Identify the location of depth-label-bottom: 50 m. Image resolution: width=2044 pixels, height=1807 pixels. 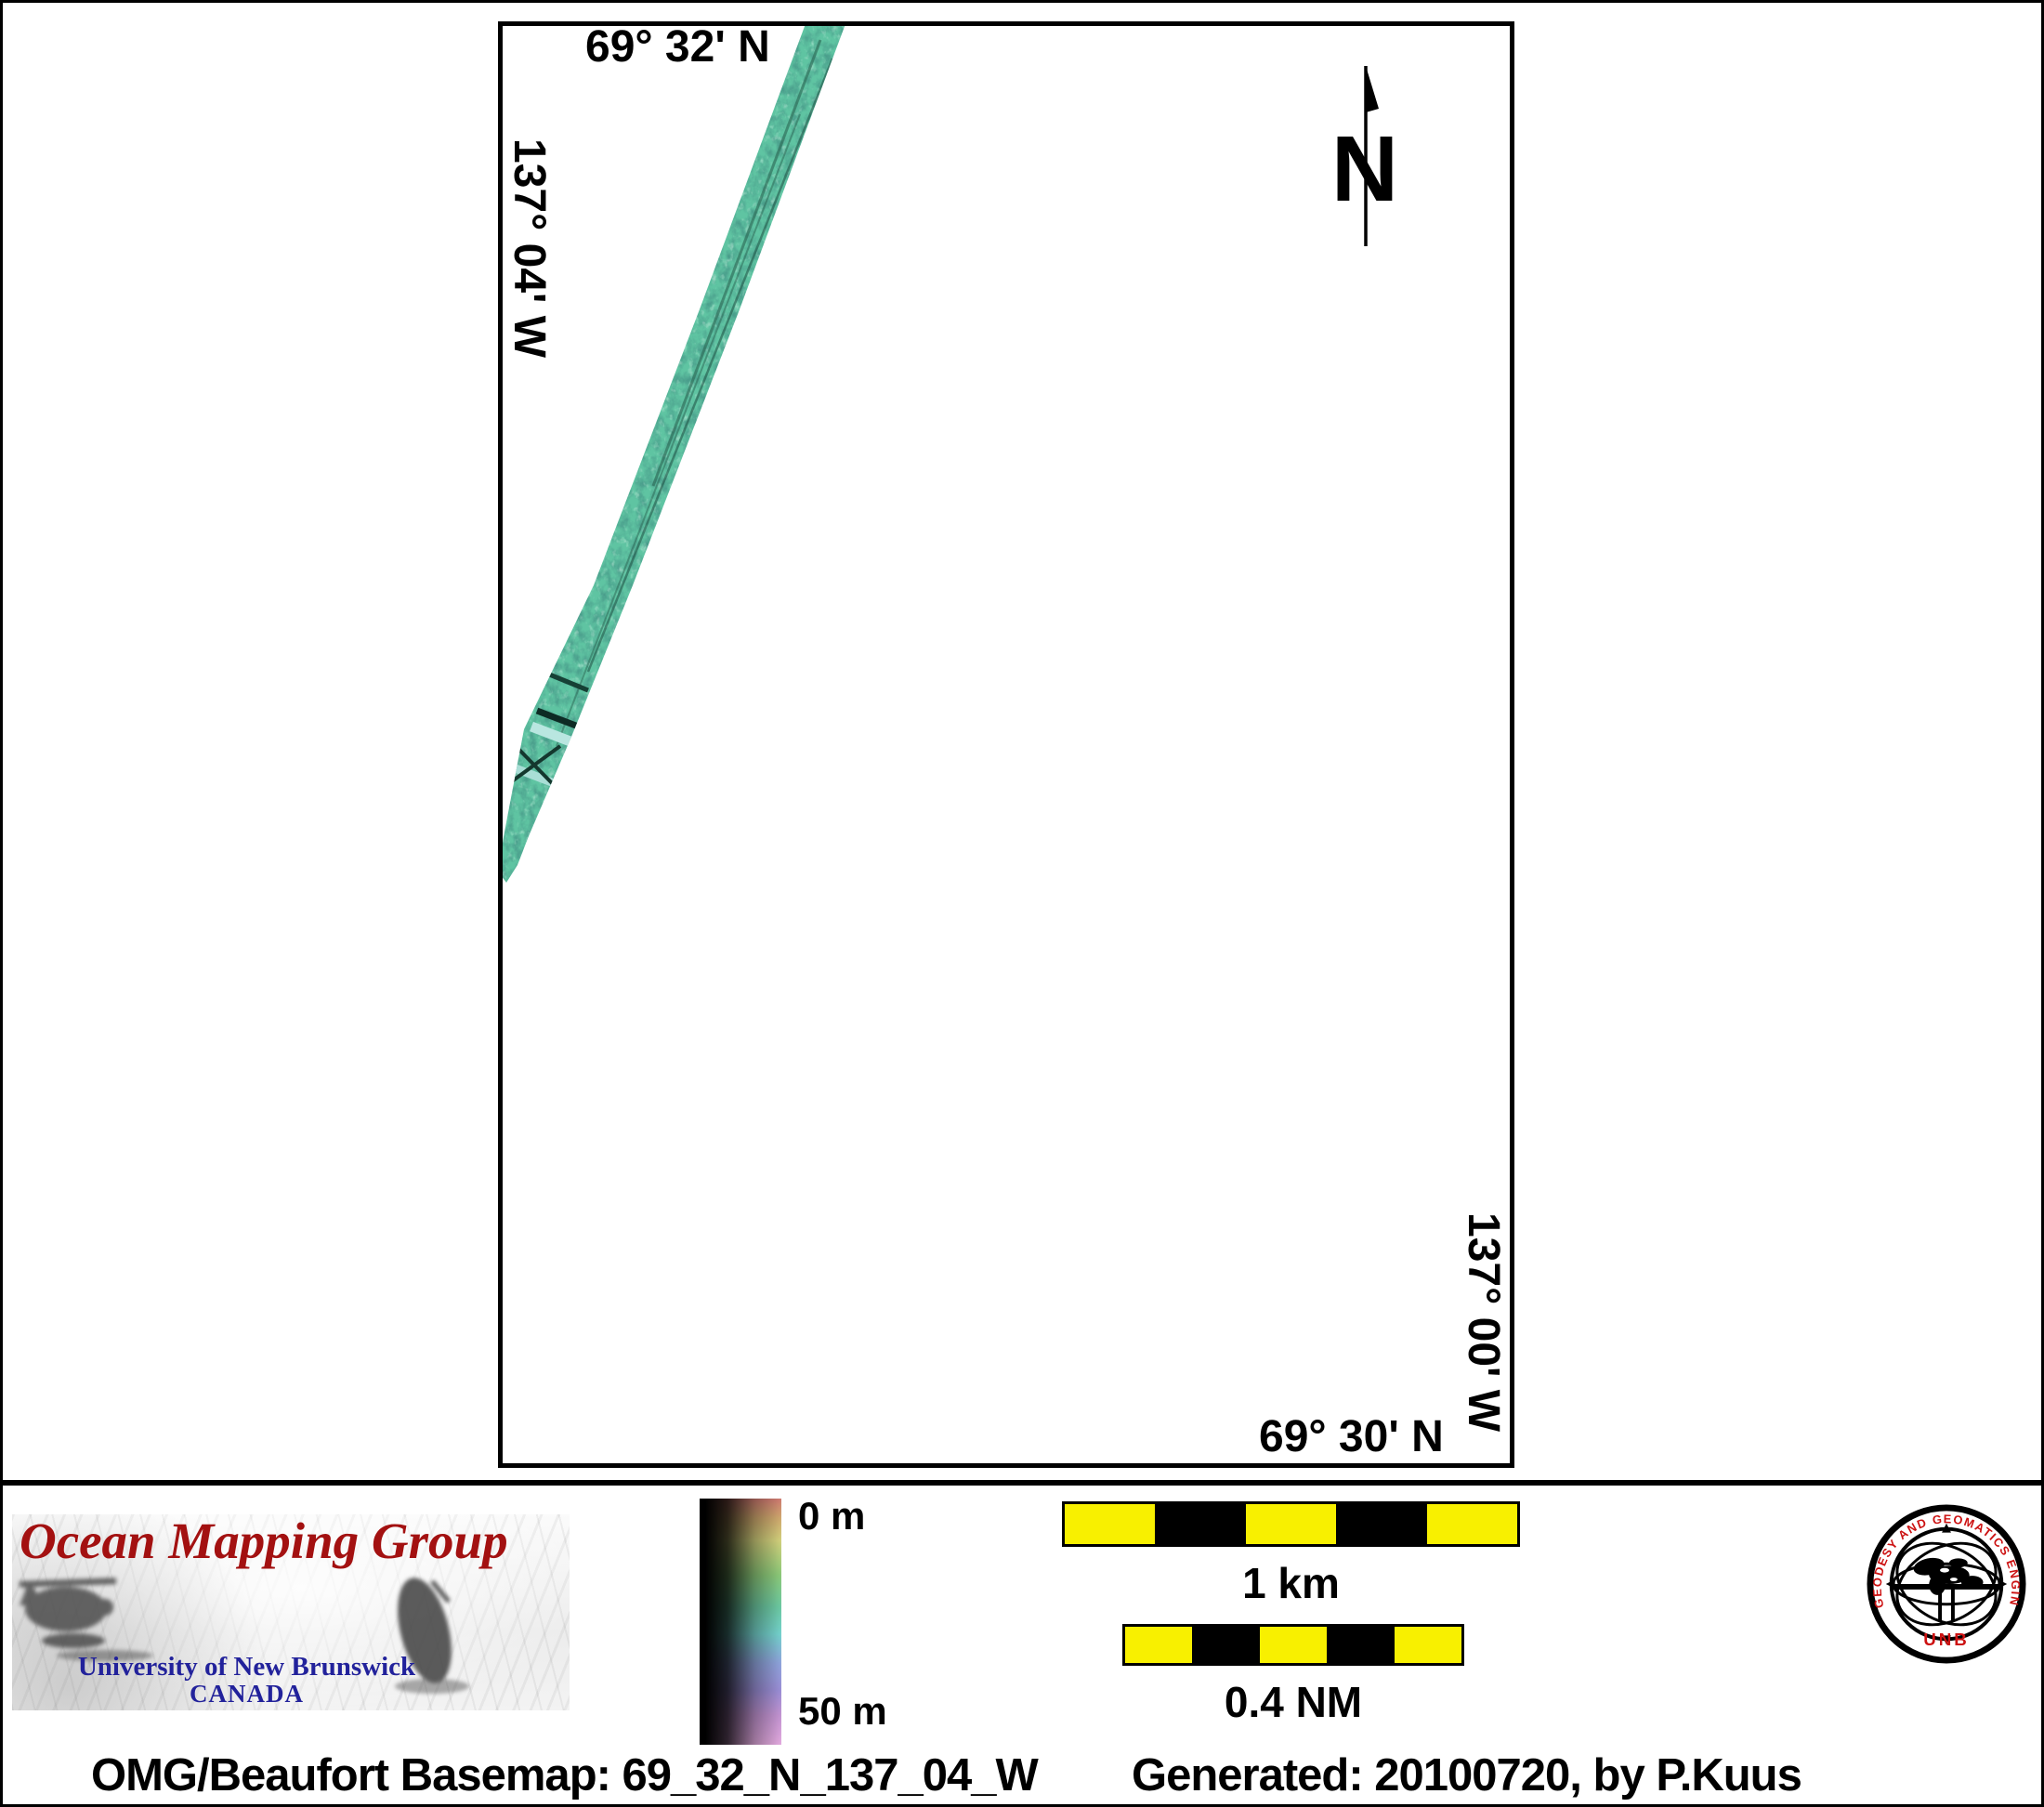
(842, 1711).